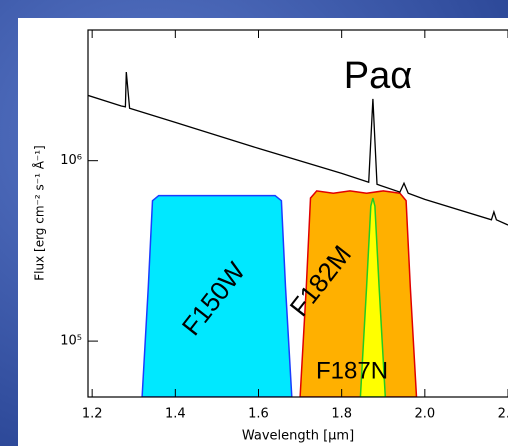 This screenshot has width=508, height=446. What do you see at coordinates (92, 414) in the screenshot?
I see `x-tick-label: 1.2` at bounding box center [92, 414].